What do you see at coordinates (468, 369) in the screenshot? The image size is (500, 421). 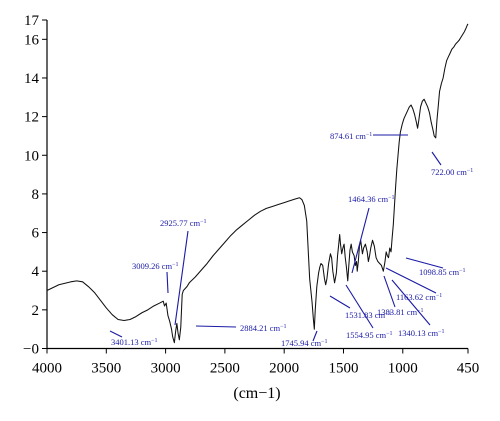 I see `x-tick-label: 450` at bounding box center [468, 369].